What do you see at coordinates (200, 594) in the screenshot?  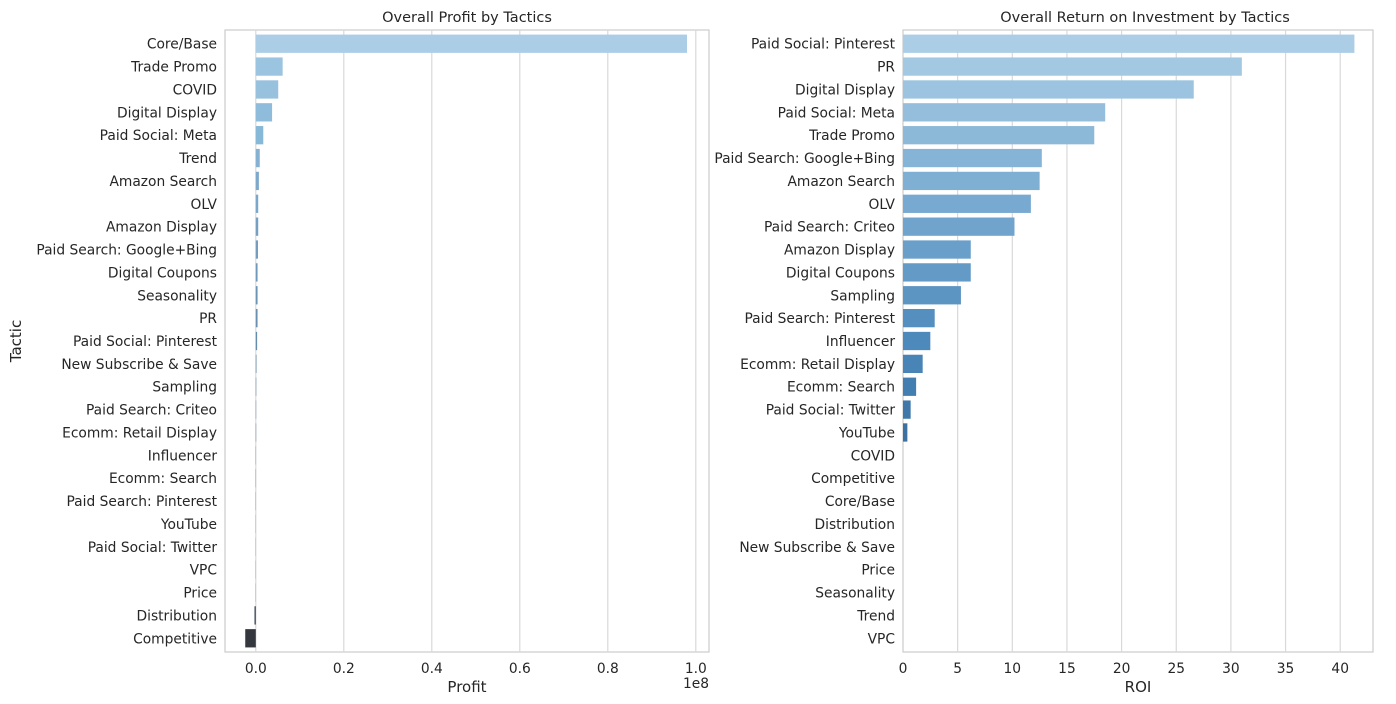 I see `profit-tactic-label: Price` at bounding box center [200, 594].